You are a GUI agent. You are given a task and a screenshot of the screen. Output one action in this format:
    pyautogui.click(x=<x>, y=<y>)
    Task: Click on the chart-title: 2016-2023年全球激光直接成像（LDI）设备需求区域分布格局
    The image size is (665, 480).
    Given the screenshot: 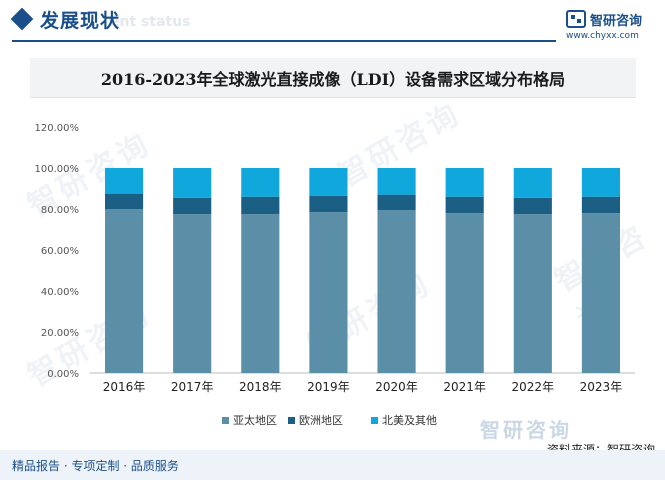 What is the action you would take?
    pyautogui.click(x=333, y=79)
    